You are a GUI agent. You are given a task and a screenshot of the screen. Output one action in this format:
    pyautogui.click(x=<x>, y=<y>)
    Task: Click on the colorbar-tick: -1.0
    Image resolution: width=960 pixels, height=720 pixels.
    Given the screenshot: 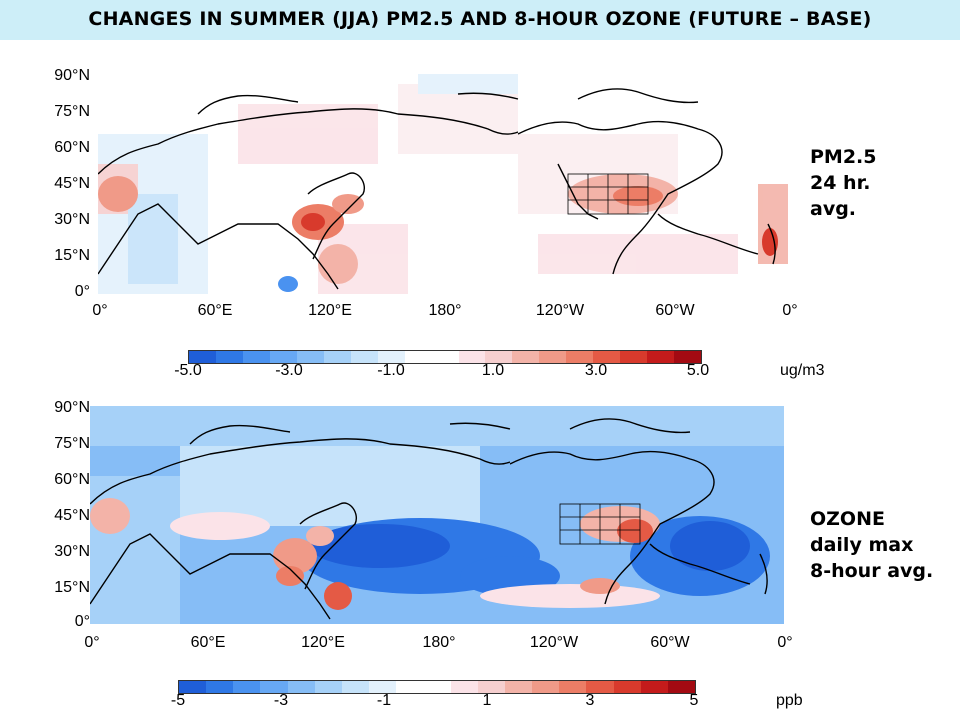 What is the action you would take?
    pyautogui.click(x=391, y=370)
    